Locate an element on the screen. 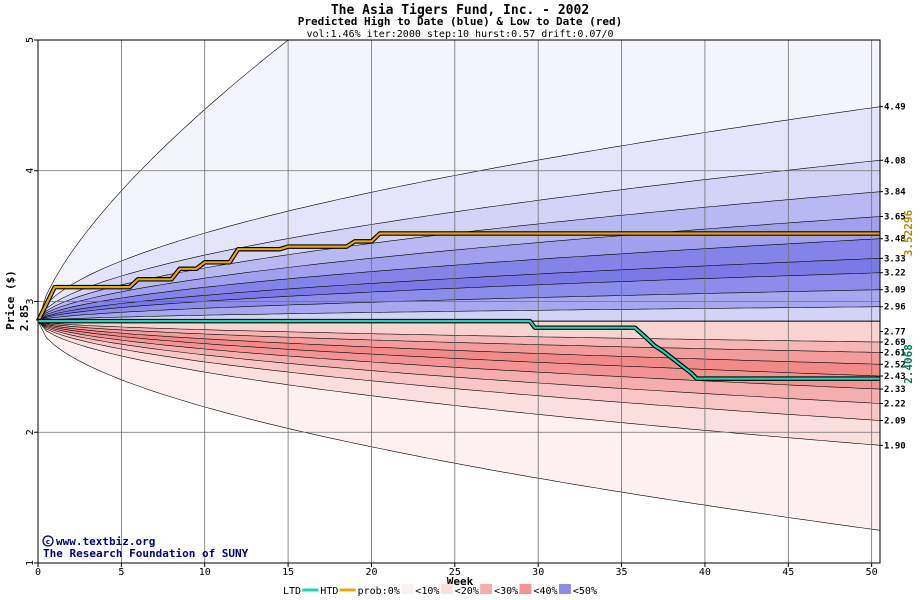 The width and height of the screenshot is (920, 600). y-tick-label: 3 is located at coordinates (30, 301).